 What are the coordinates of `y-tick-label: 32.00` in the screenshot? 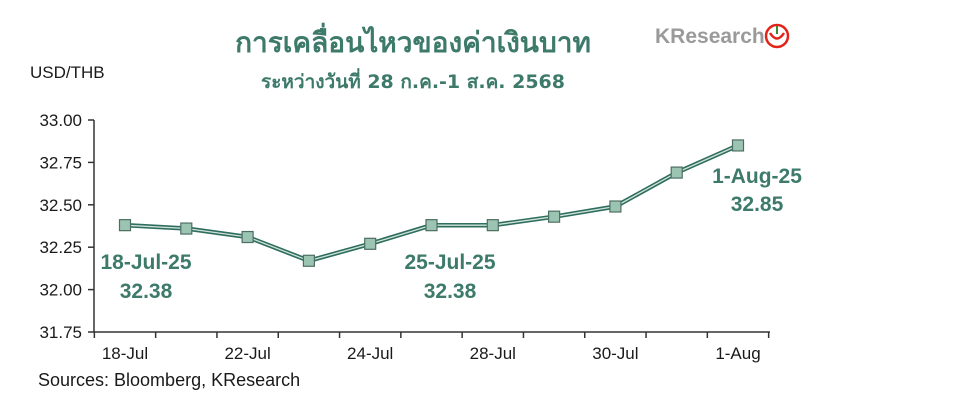 It's located at (60, 290).